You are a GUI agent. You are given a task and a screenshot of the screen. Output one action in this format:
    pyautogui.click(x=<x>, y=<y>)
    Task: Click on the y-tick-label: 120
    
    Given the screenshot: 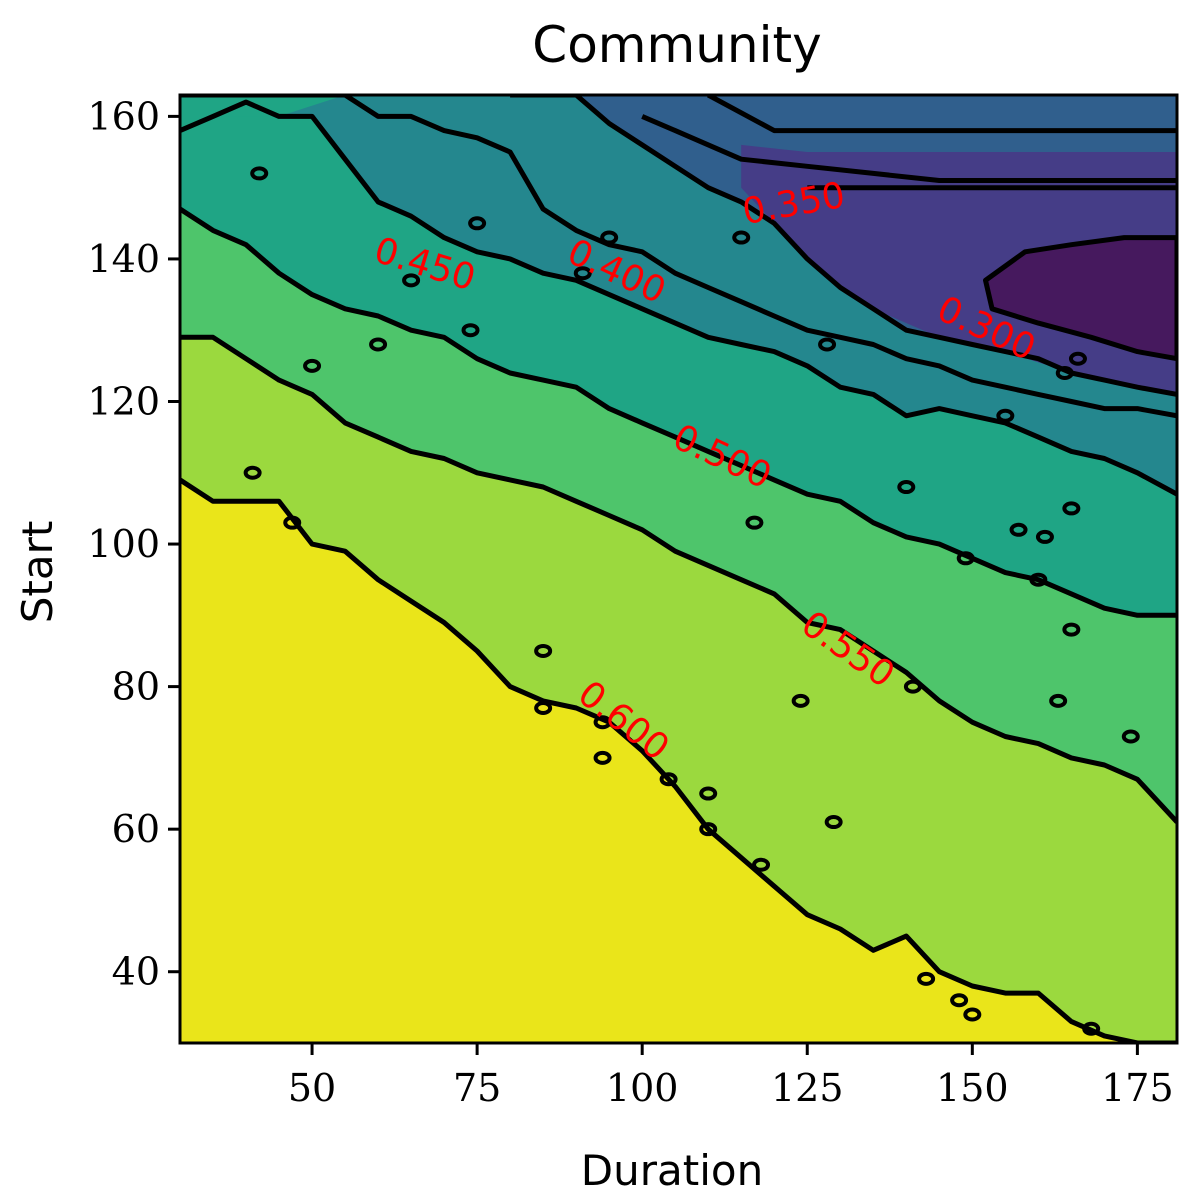 What is the action you would take?
    pyautogui.click(x=123, y=401)
    